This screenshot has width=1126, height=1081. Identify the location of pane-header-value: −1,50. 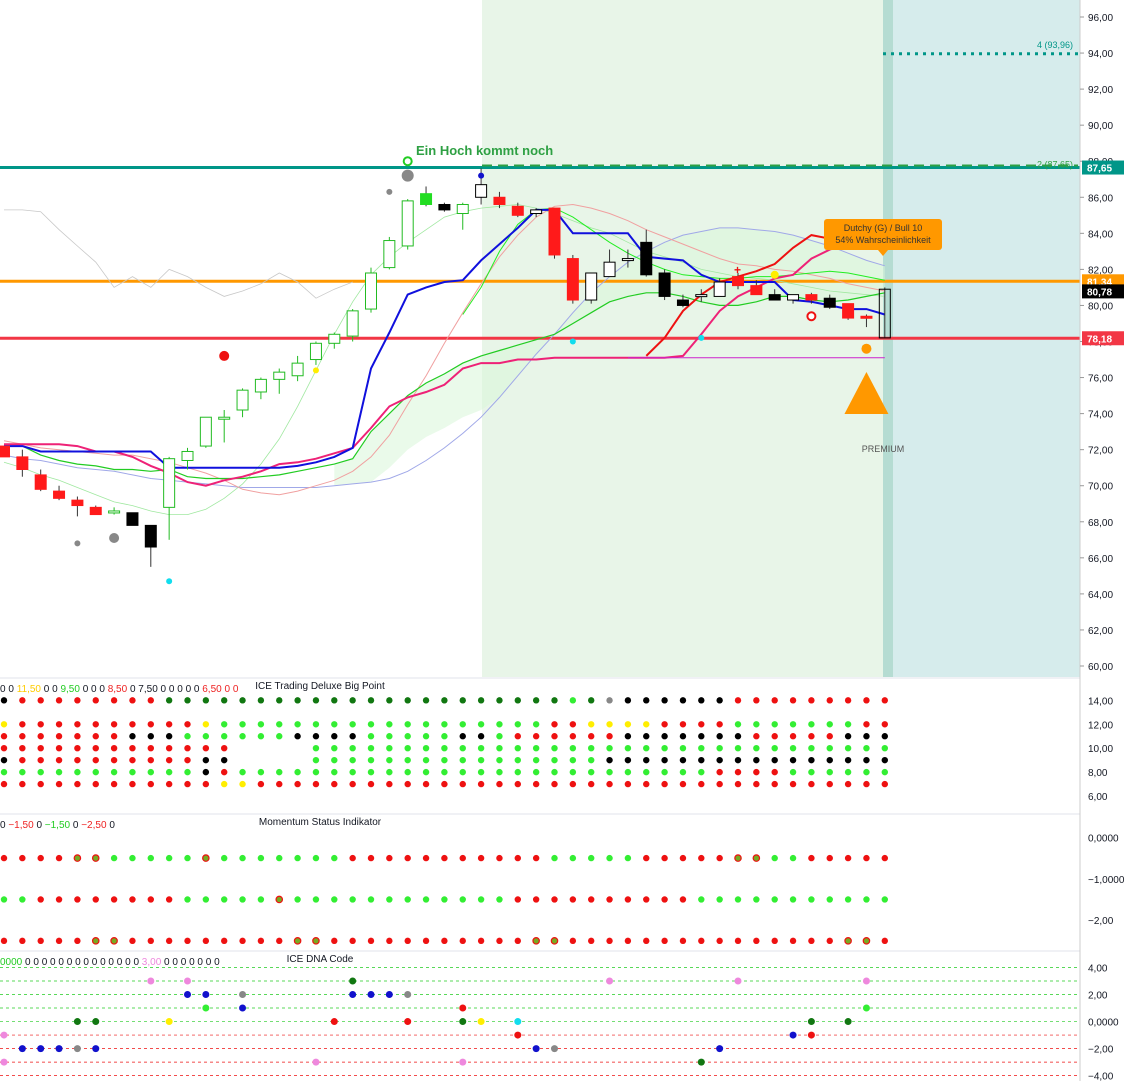
(22, 825).